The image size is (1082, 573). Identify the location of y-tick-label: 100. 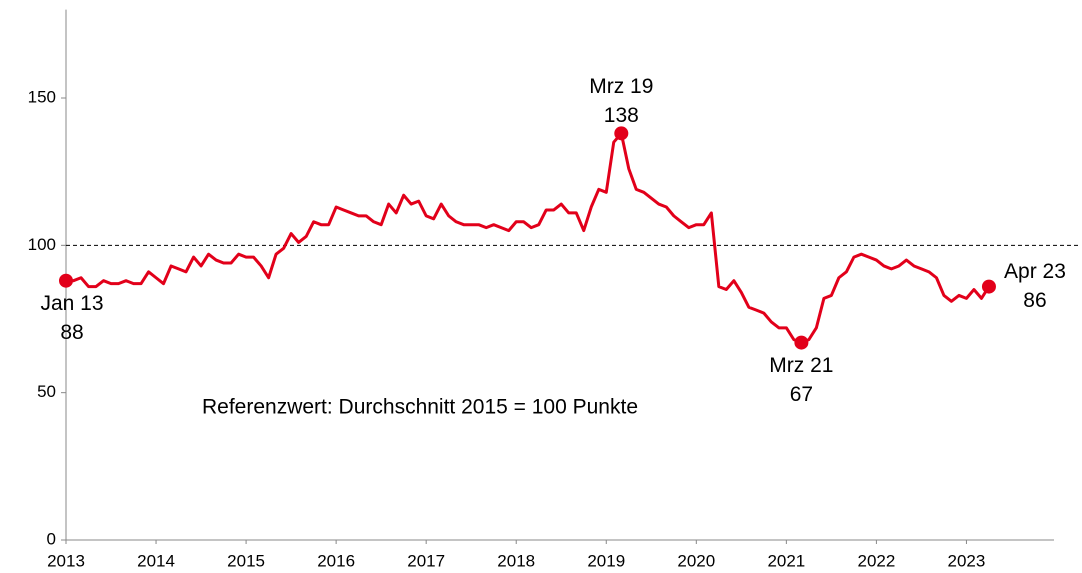
(42, 244).